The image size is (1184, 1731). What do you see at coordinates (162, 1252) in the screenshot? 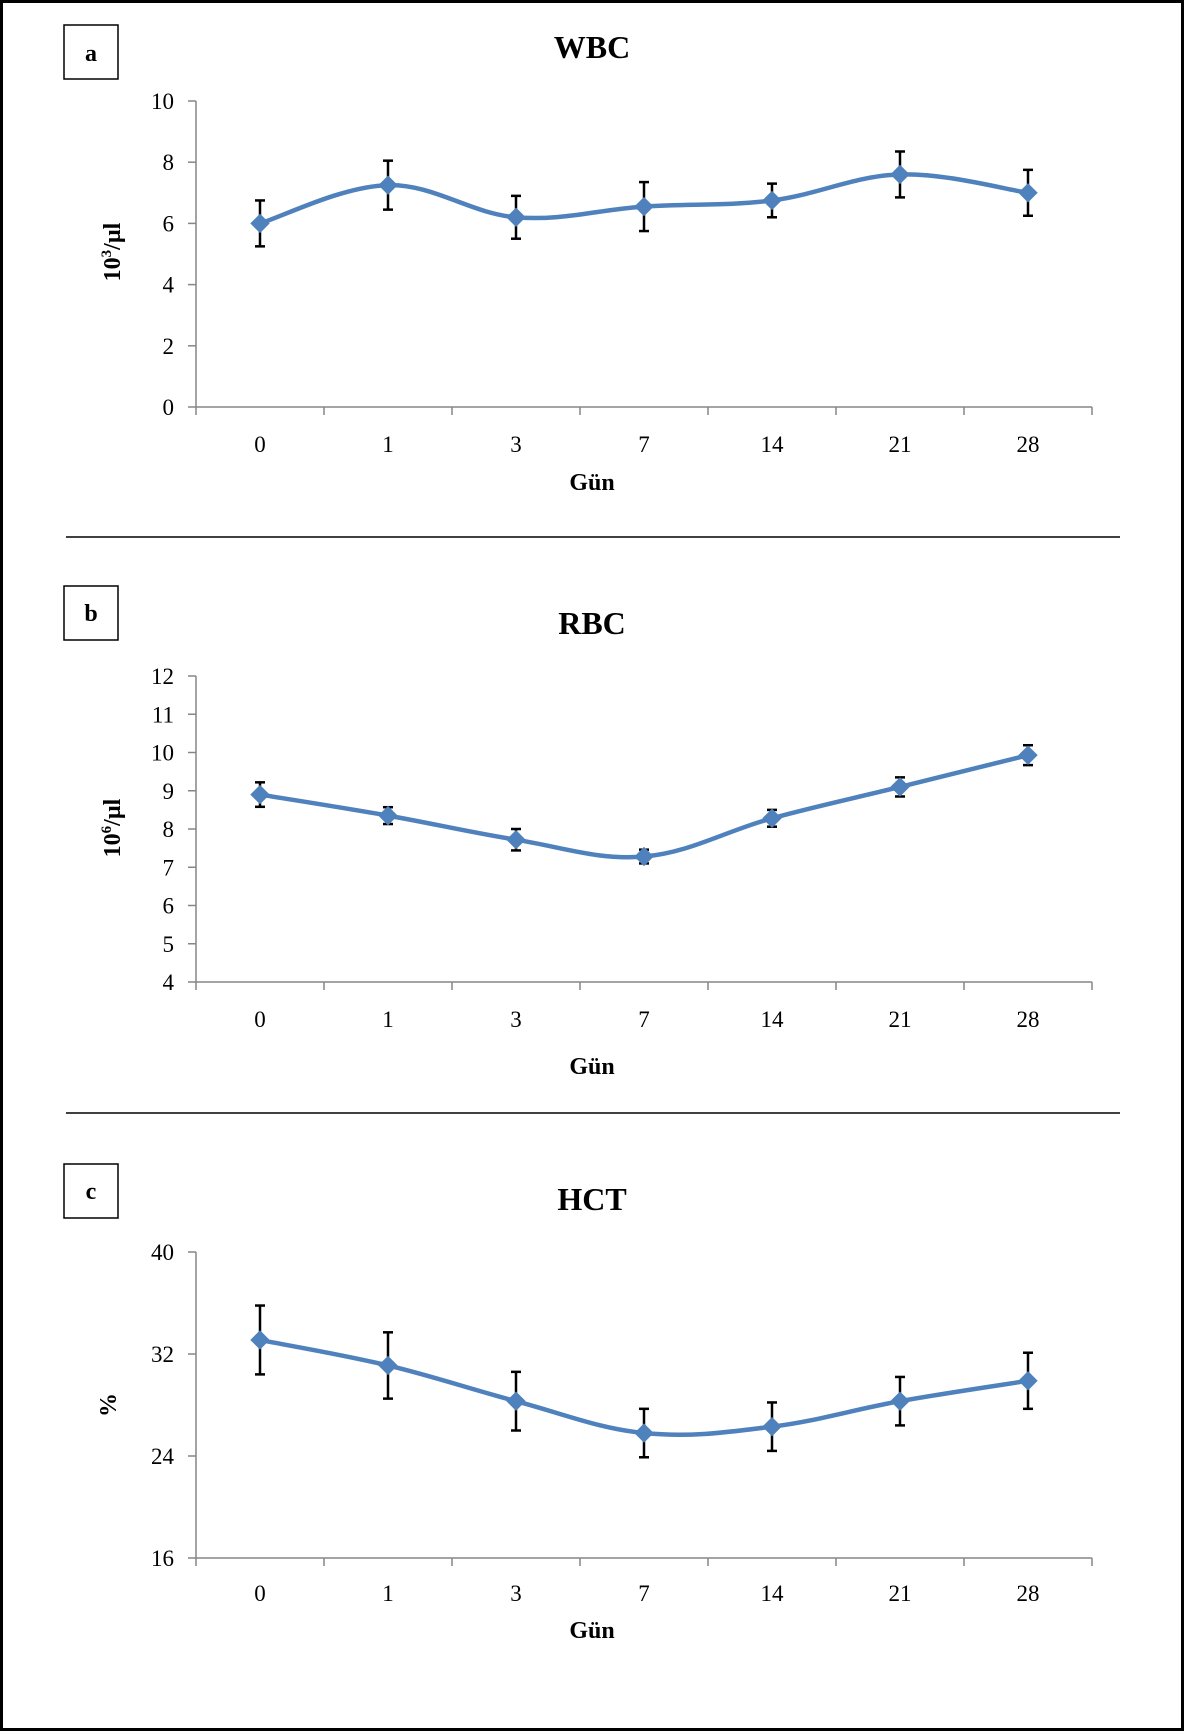
I see `y-tick-label: 40` at bounding box center [162, 1252].